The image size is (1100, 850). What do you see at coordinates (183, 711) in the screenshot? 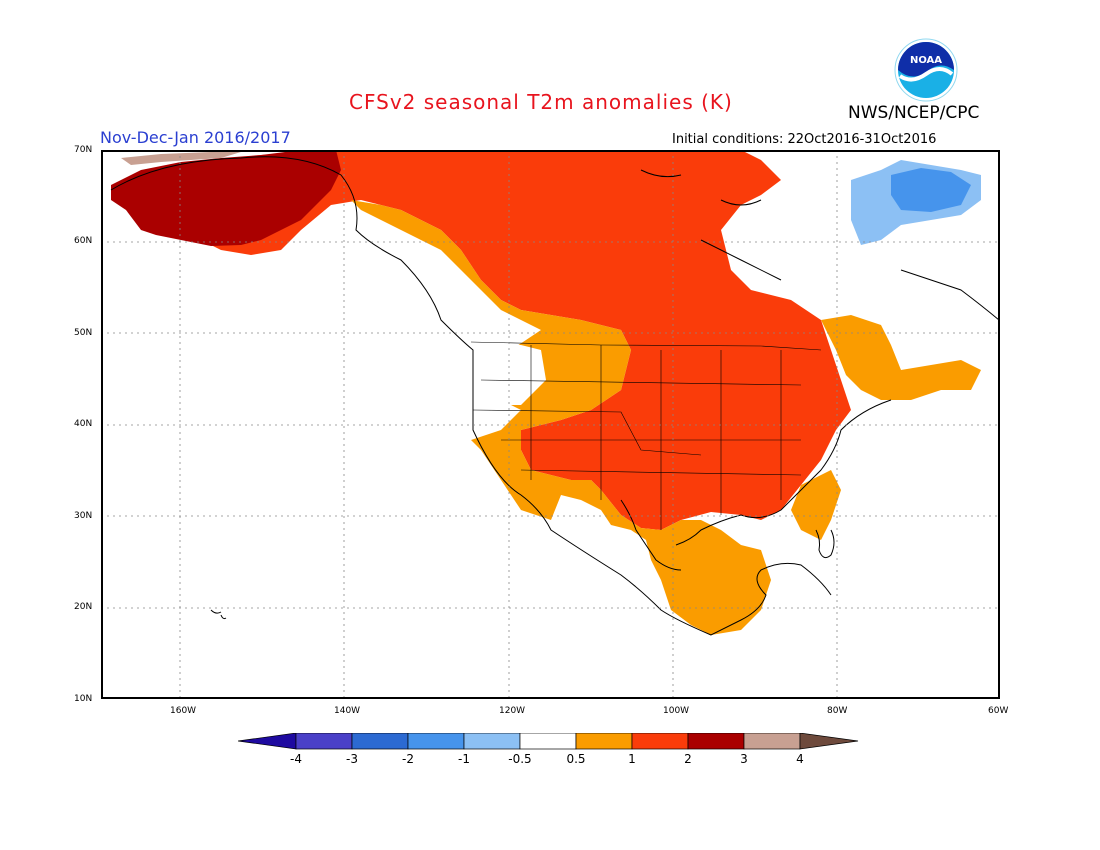
I see `lon-label: 160W` at bounding box center [183, 711].